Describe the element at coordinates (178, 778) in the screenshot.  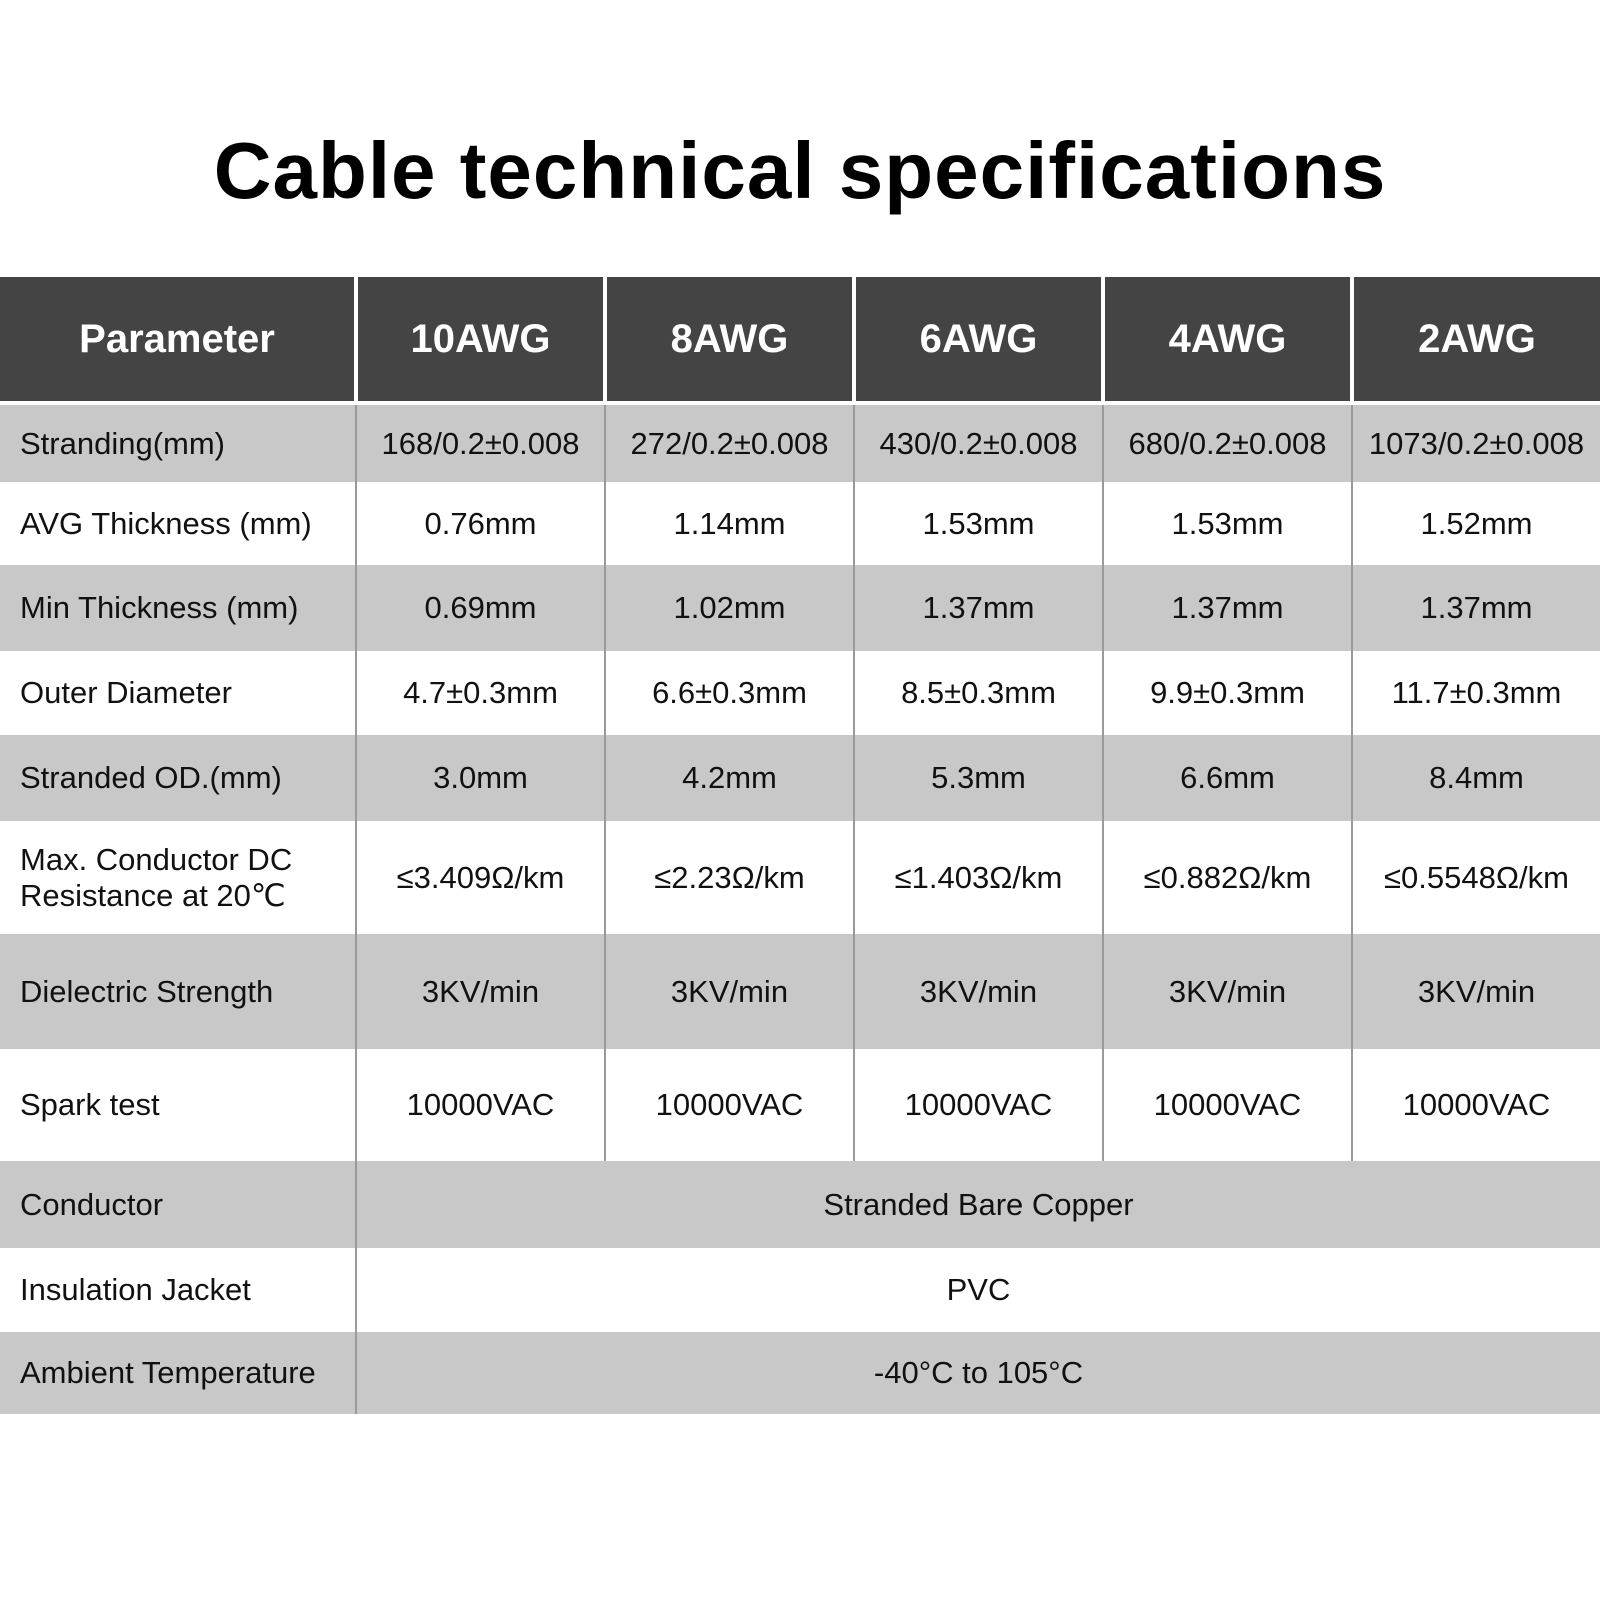
I see `row-label: Stranded OD.(mm)` at that location.